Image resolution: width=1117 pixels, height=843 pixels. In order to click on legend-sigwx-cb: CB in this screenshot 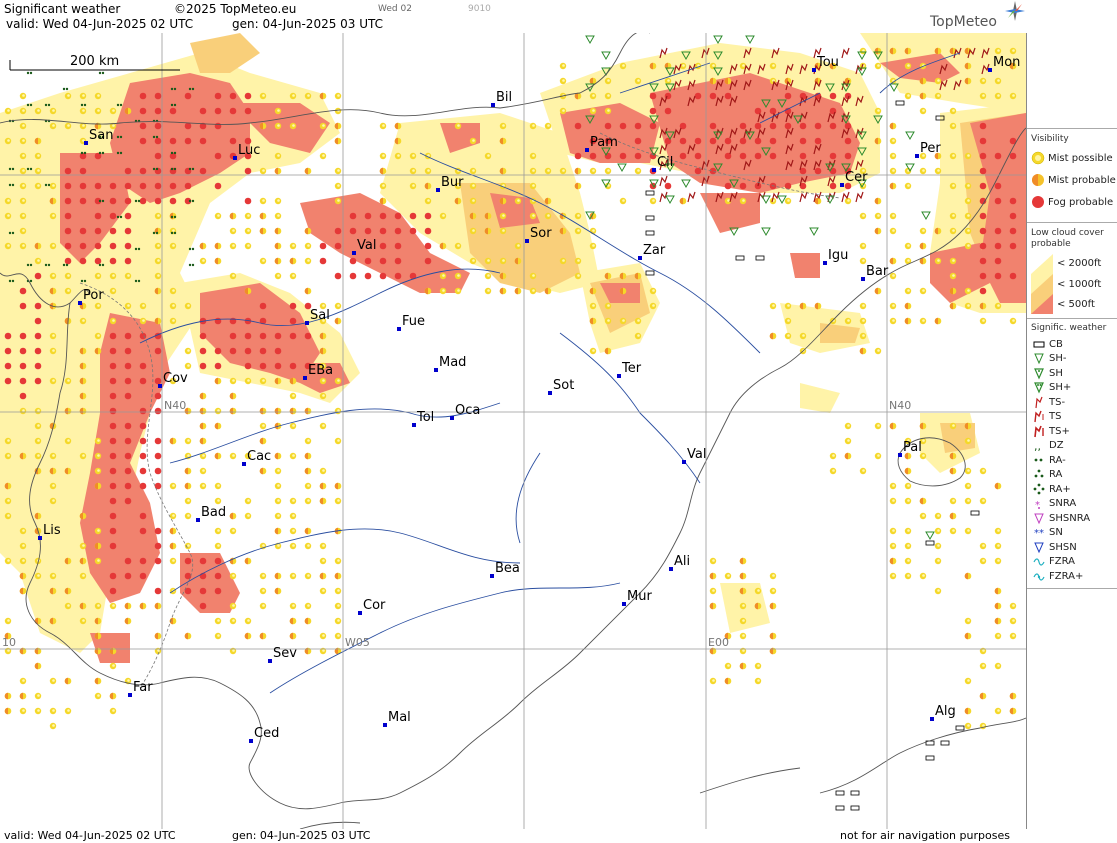, I will do `click(1048, 344)`.